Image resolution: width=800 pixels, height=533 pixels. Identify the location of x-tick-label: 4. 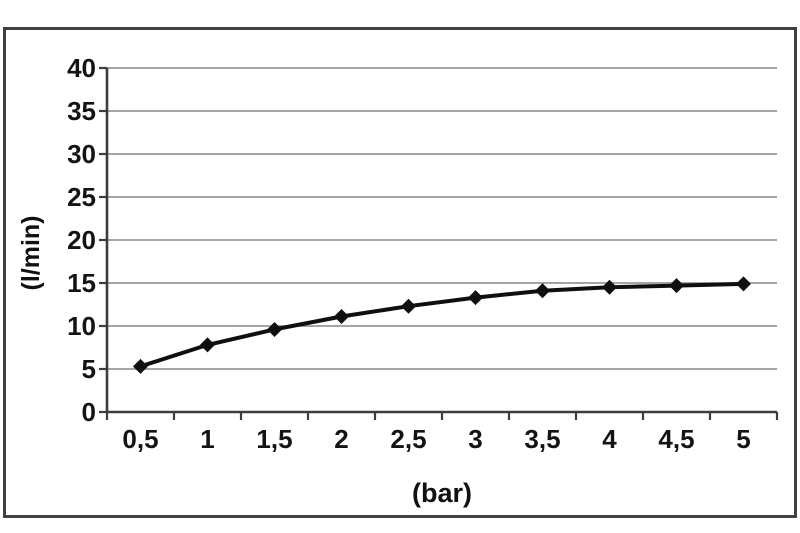
(609, 439).